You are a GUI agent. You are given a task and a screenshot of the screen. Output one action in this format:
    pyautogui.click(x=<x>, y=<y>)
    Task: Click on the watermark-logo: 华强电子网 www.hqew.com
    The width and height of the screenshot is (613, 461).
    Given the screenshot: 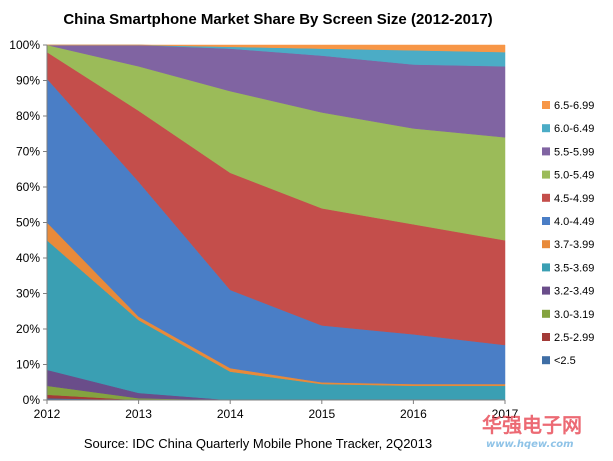 What is the action you would take?
    pyautogui.click(x=532, y=431)
    